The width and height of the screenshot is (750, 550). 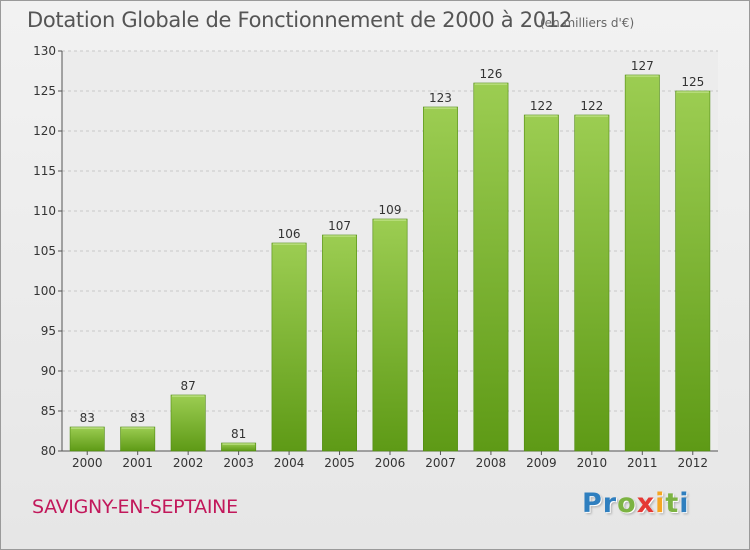 What do you see at coordinates (541, 463) in the screenshot?
I see `x-tick-label: 2009` at bounding box center [541, 463].